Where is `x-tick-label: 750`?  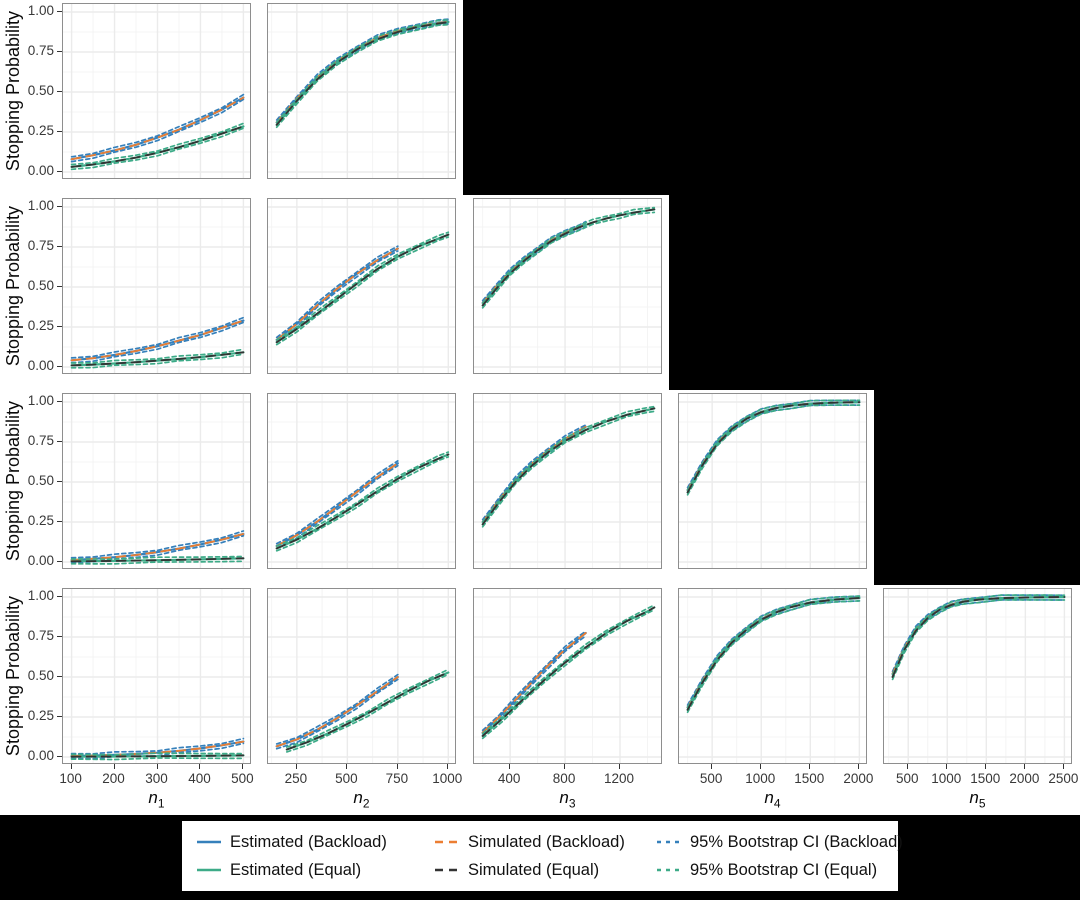 x-tick-label: 750 is located at coordinates (397, 778).